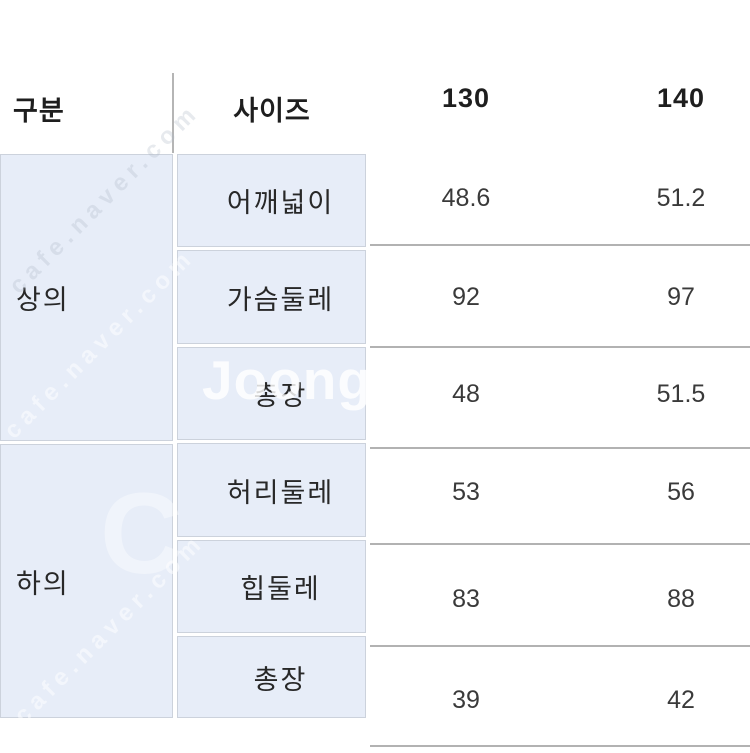 This screenshot has width=750, height=753. What do you see at coordinates (280, 203) in the screenshot?
I see `measure-label: 어깨넓이` at bounding box center [280, 203].